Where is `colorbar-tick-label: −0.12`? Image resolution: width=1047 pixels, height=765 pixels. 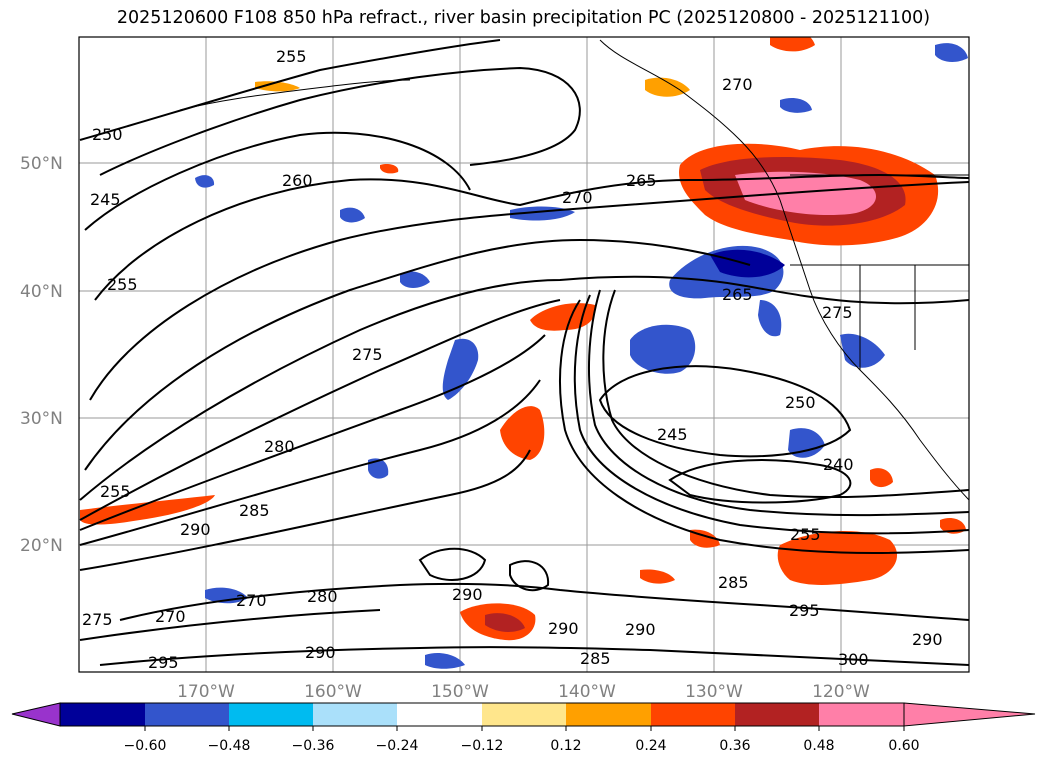
colorbar-tick-label: −0.12 is located at coordinates (482, 746).